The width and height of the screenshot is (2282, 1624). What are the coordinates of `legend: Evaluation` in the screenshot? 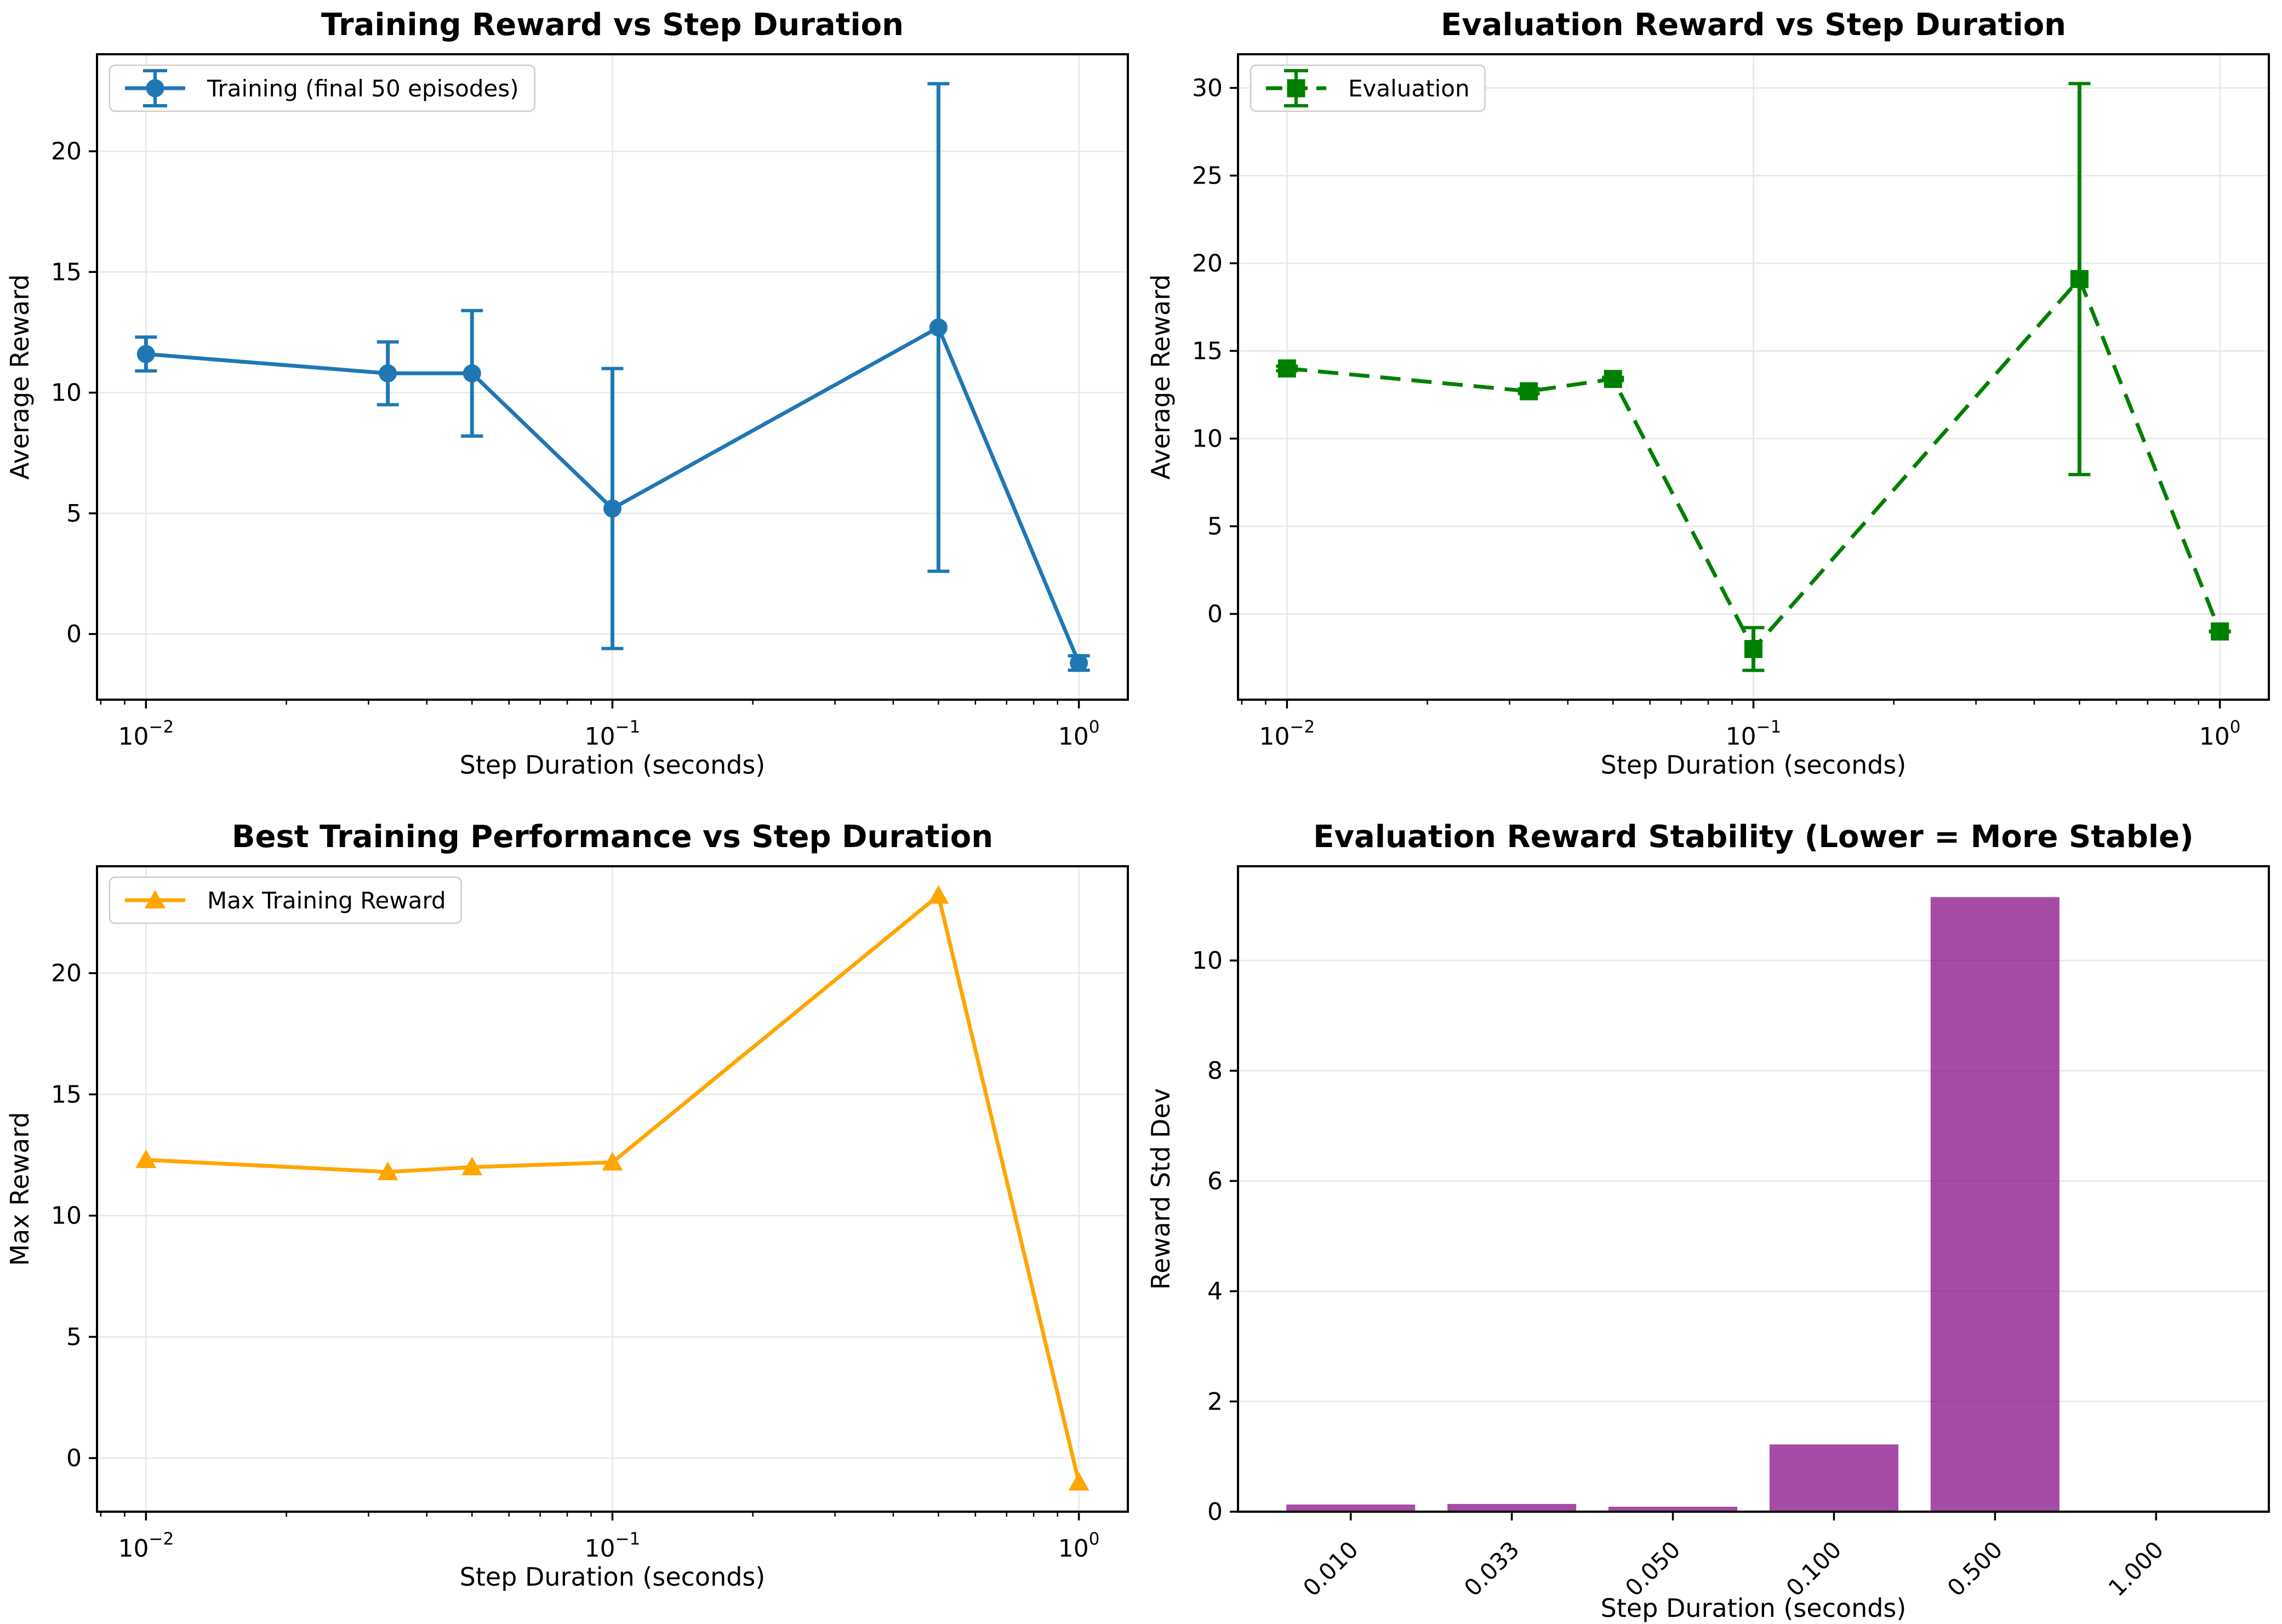 It's located at (1368, 88).